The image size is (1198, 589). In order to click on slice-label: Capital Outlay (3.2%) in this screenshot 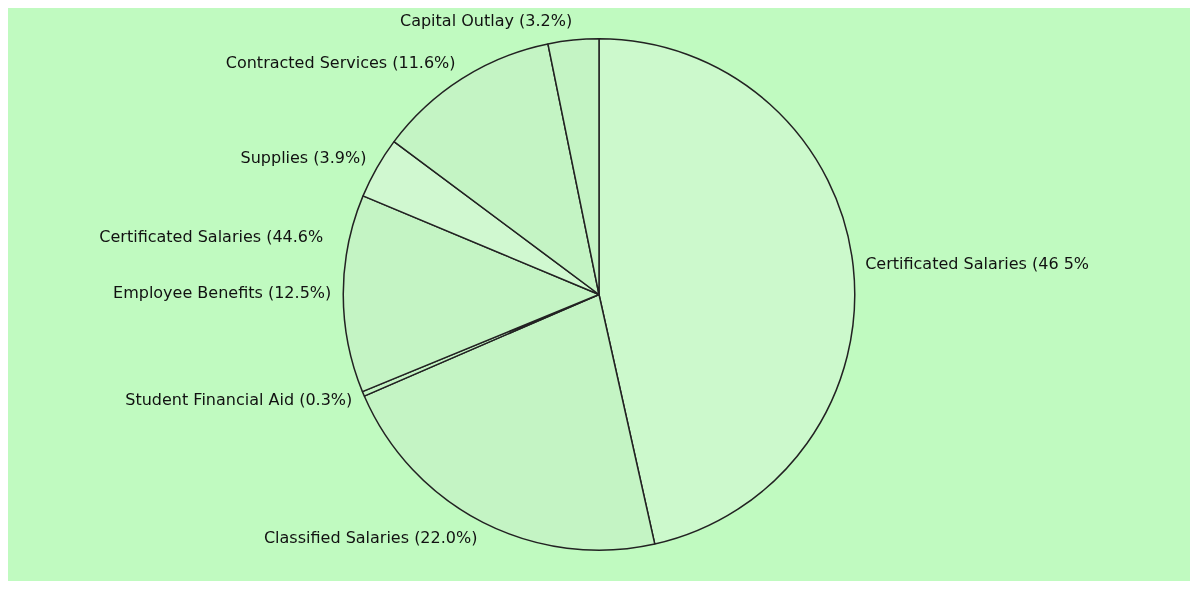, I will do `click(486, 21)`.